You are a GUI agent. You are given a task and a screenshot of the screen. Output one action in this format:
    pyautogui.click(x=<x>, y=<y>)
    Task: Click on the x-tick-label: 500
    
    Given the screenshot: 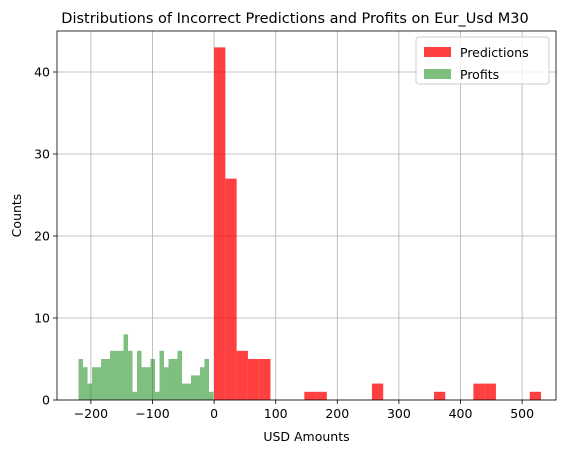 What is the action you would take?
    pyautogui.click(x=522, y=413)
    